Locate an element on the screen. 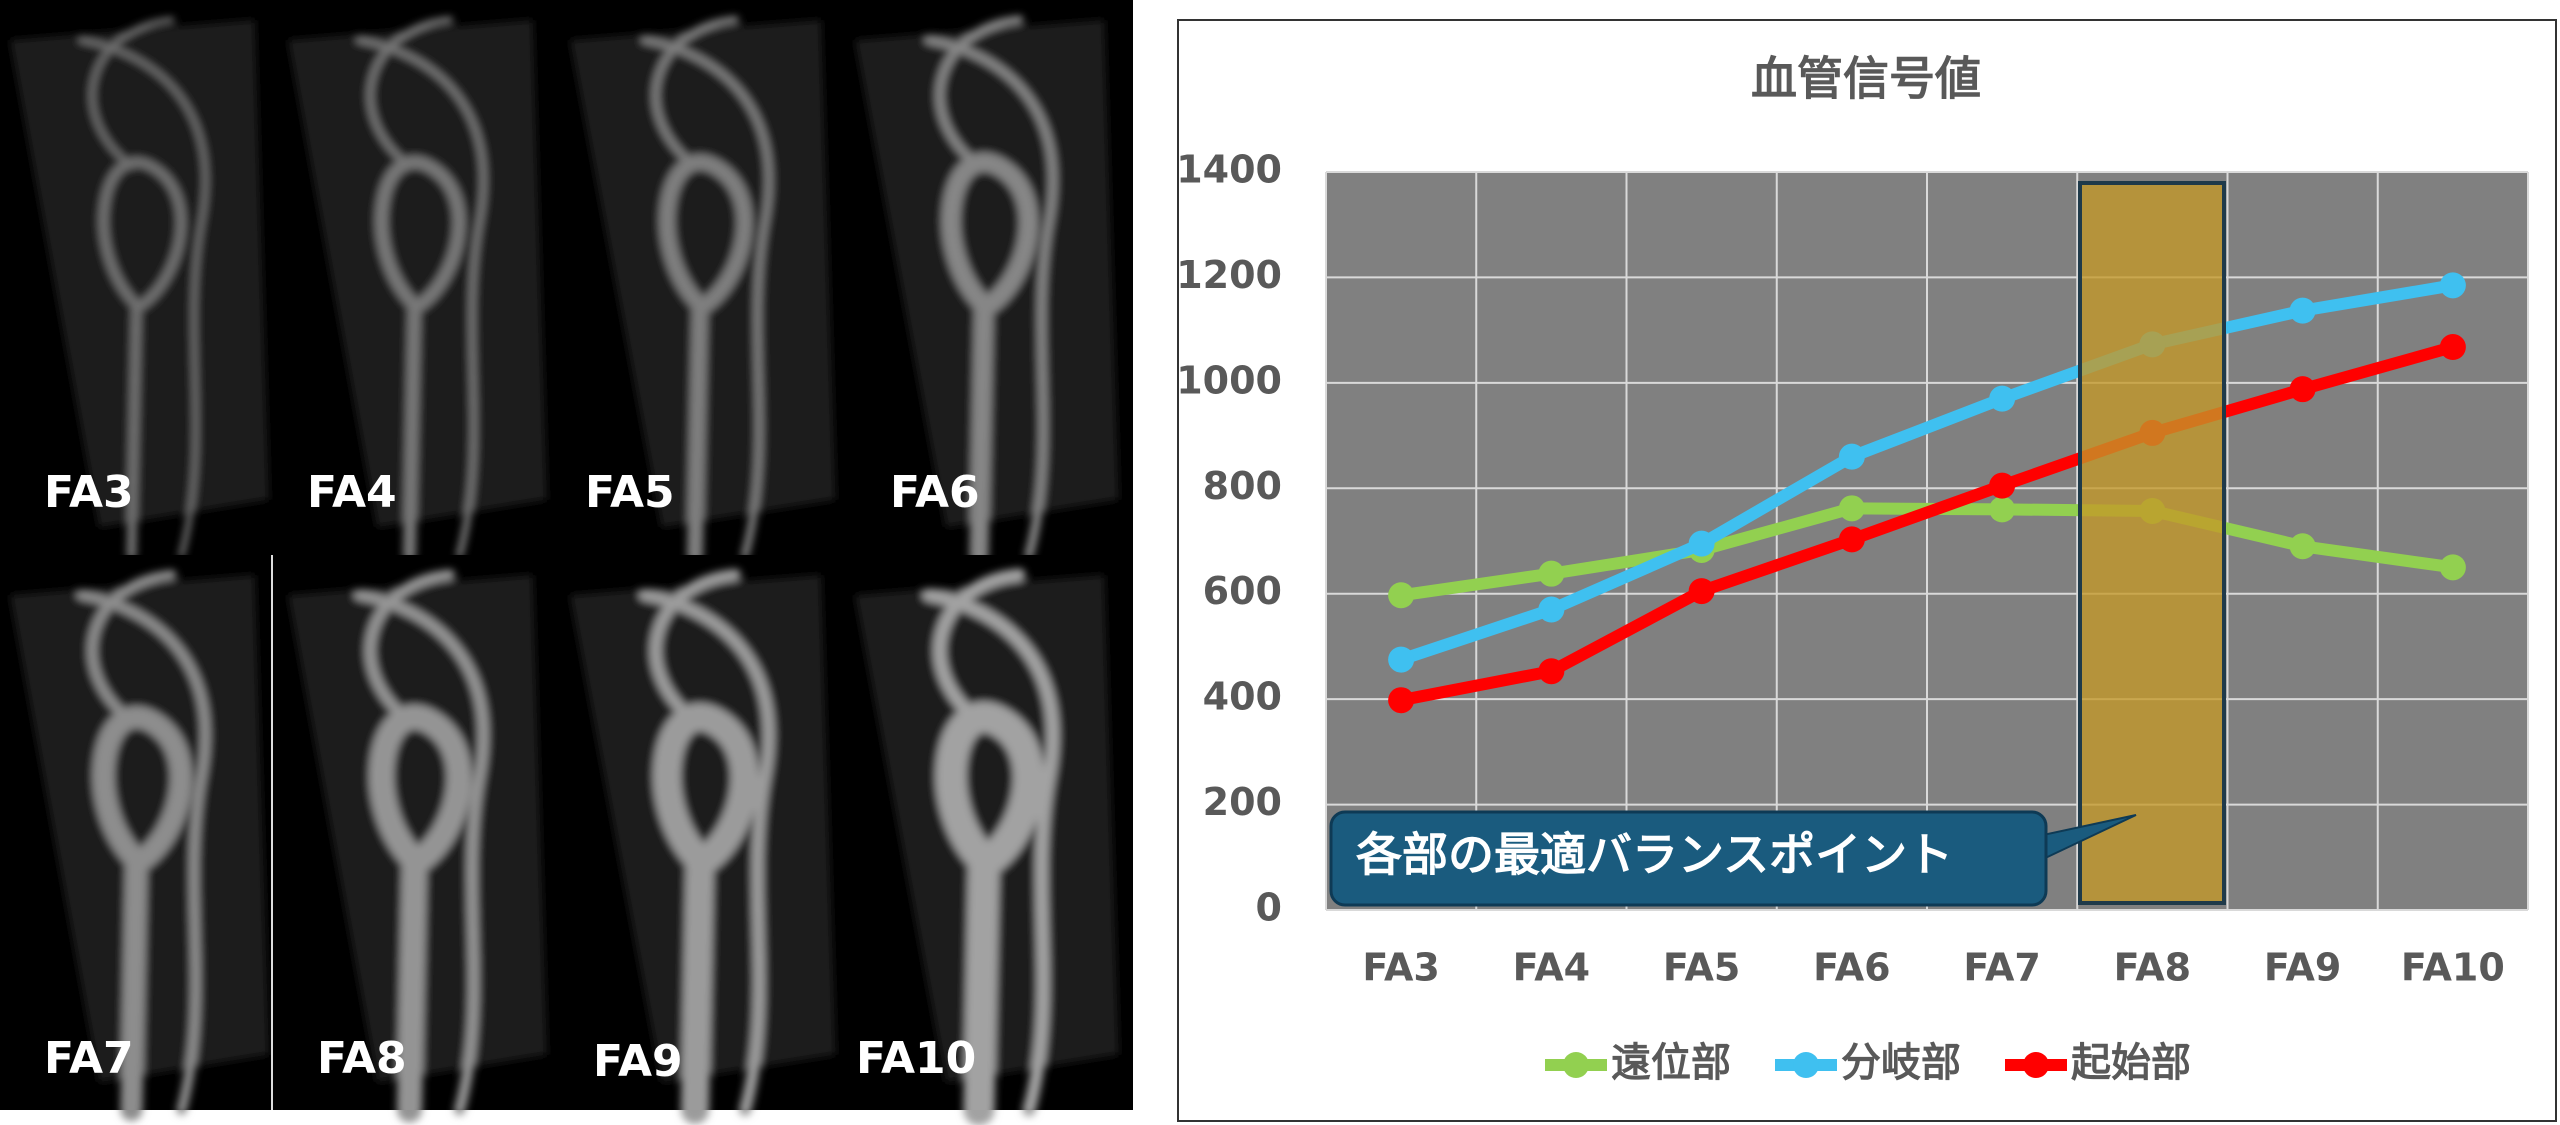 The image size is (2560, 1125). image-panel: FA5 is located at coordinates (705, 281).